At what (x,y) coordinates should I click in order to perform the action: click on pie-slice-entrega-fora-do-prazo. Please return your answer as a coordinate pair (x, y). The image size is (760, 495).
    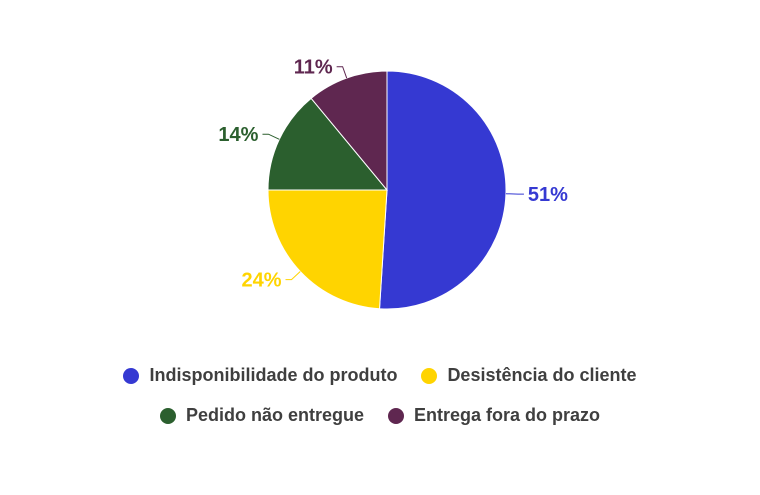
    Looking at the image, I should click on (349, 131).